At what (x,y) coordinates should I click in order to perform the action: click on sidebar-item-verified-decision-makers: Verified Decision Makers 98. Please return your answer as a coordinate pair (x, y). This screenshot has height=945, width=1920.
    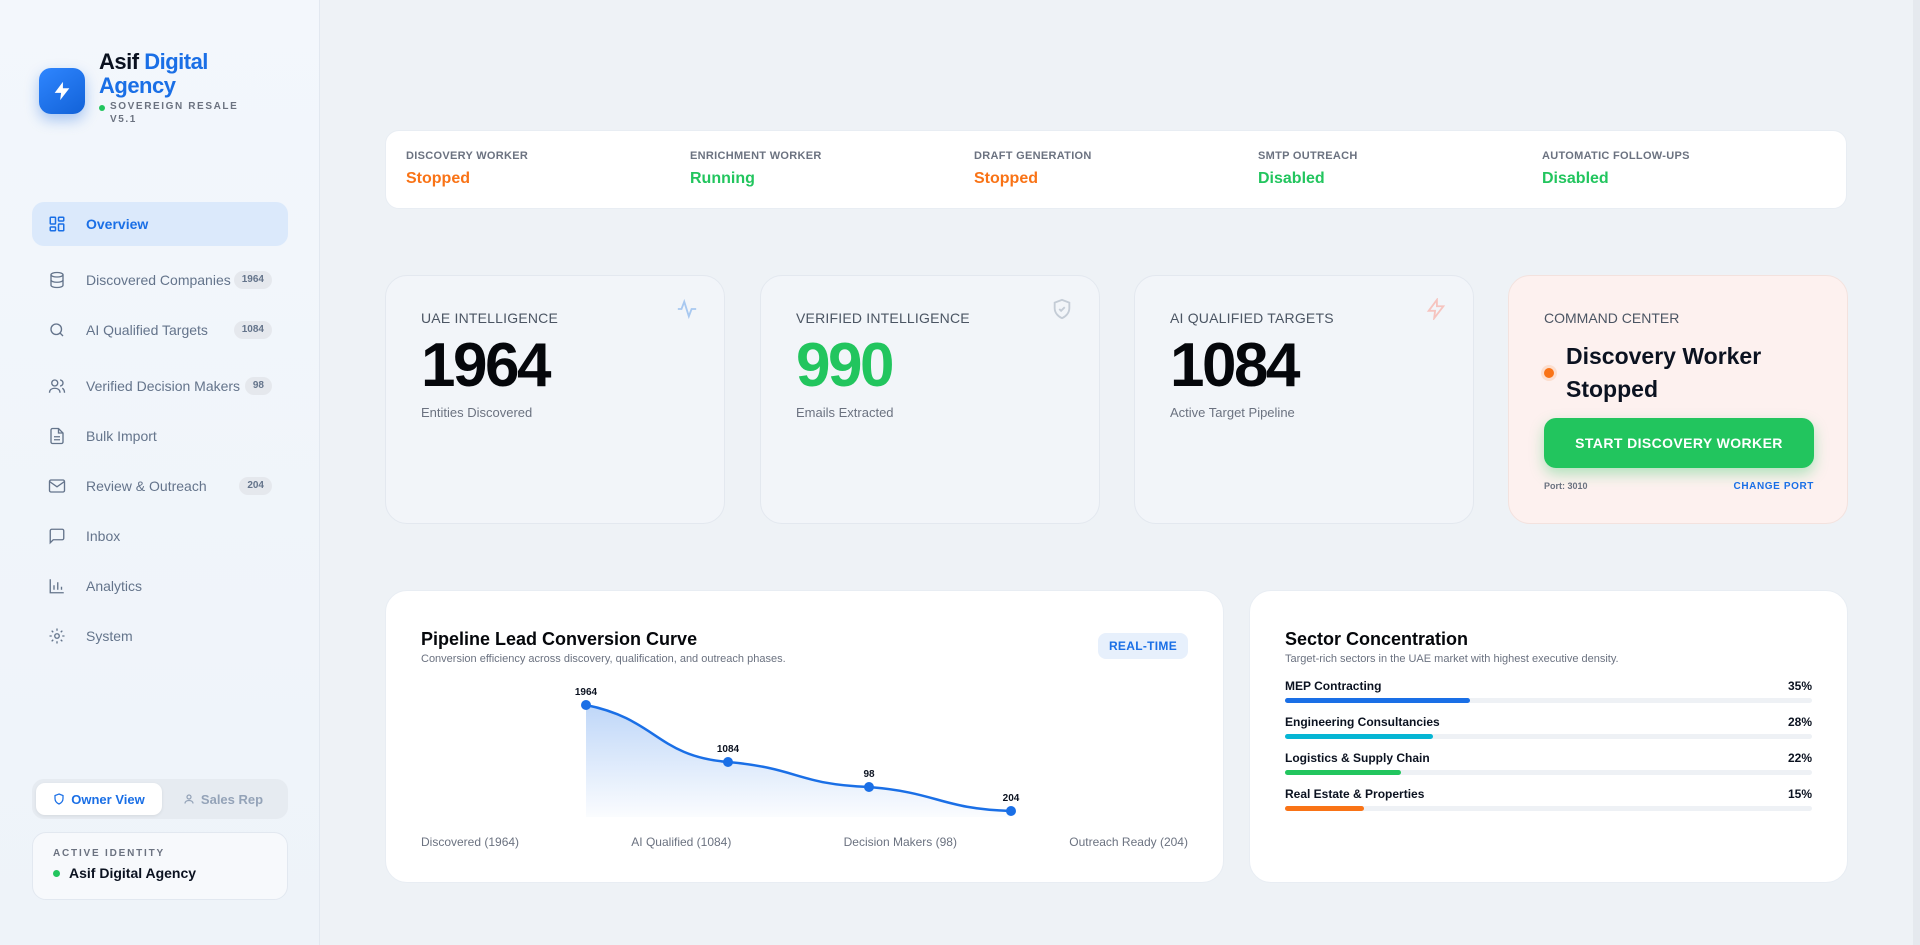
    Looking at the image, I should click on (160, 386).